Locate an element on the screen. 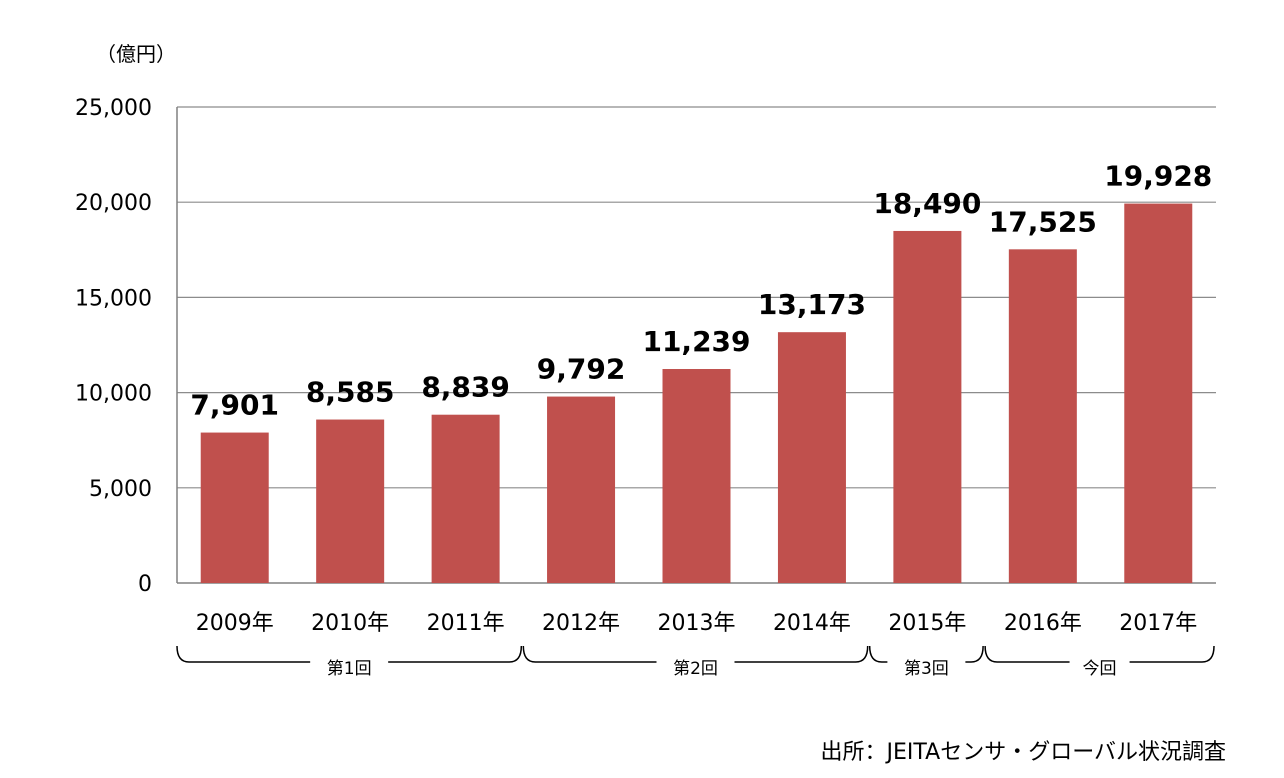 Image resolution: width=1284 pixels, height=778 pixels. x-tick-label: 2014年 is located at coordinates (812, 623).